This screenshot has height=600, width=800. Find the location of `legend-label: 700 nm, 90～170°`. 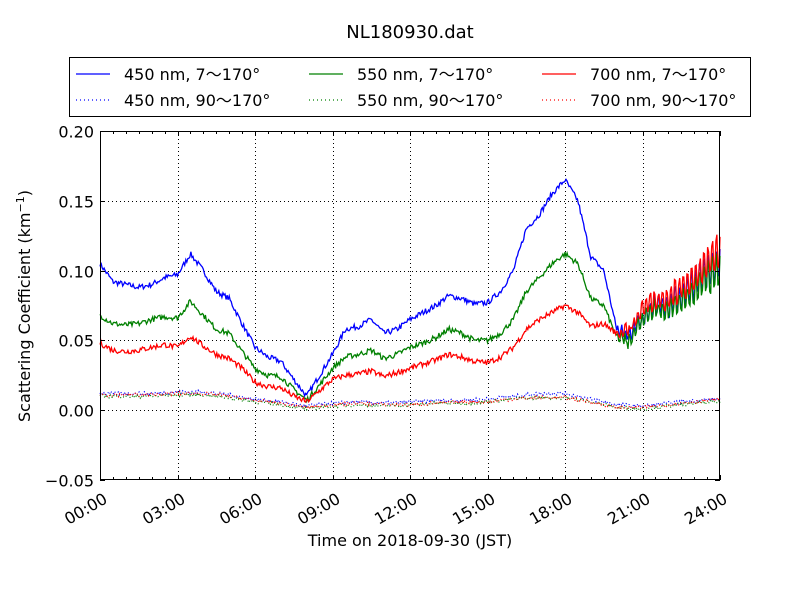

legend-label: 700 nm, 90～170° is located at coordinates (663, 100).